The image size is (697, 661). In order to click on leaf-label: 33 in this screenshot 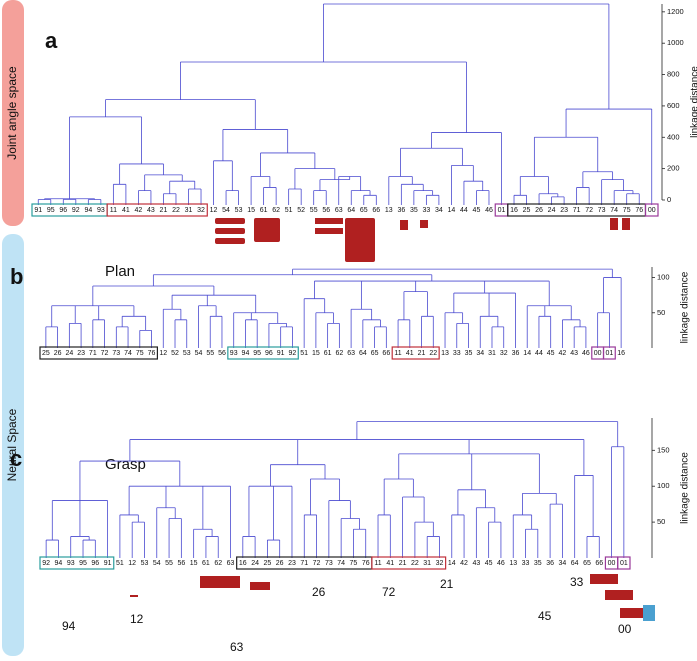, I will do `click(457, 353)`.